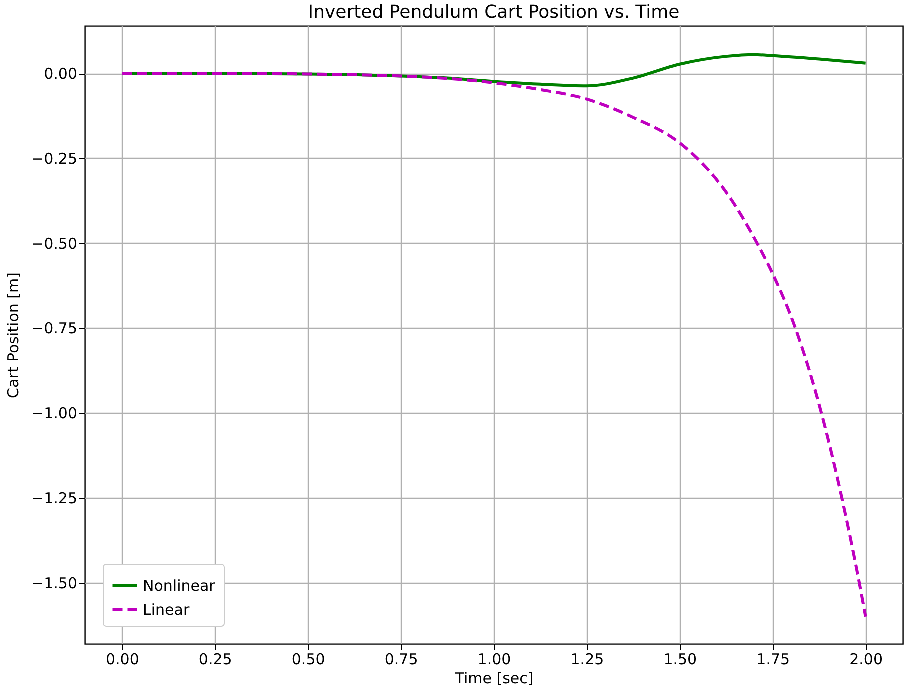  I want to click on x-tick-label: 0.75, so click(401, 659).